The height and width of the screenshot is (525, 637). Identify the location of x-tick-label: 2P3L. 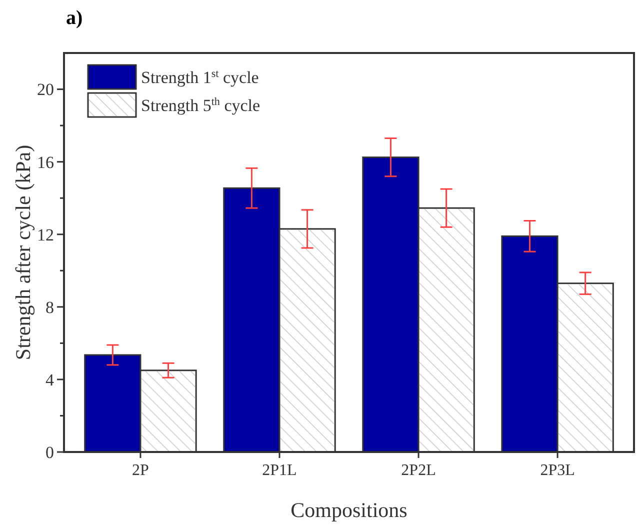
(557, 470).